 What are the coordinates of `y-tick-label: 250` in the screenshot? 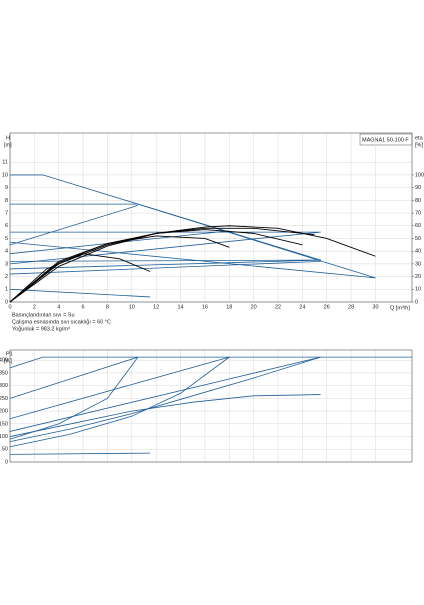 It's located at (4, 399).